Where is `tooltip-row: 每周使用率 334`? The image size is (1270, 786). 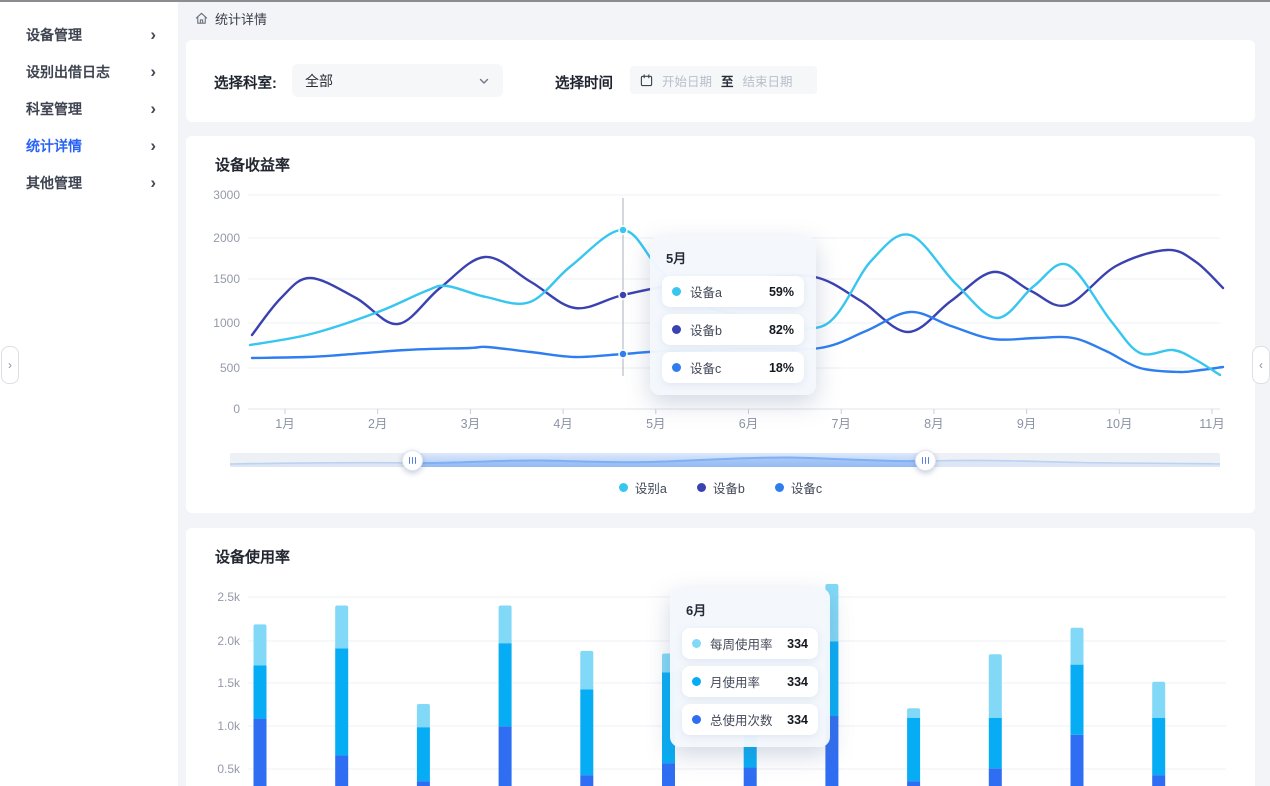
tooltip-row: 每周使用率 334 is located at coordinates (750, 643).